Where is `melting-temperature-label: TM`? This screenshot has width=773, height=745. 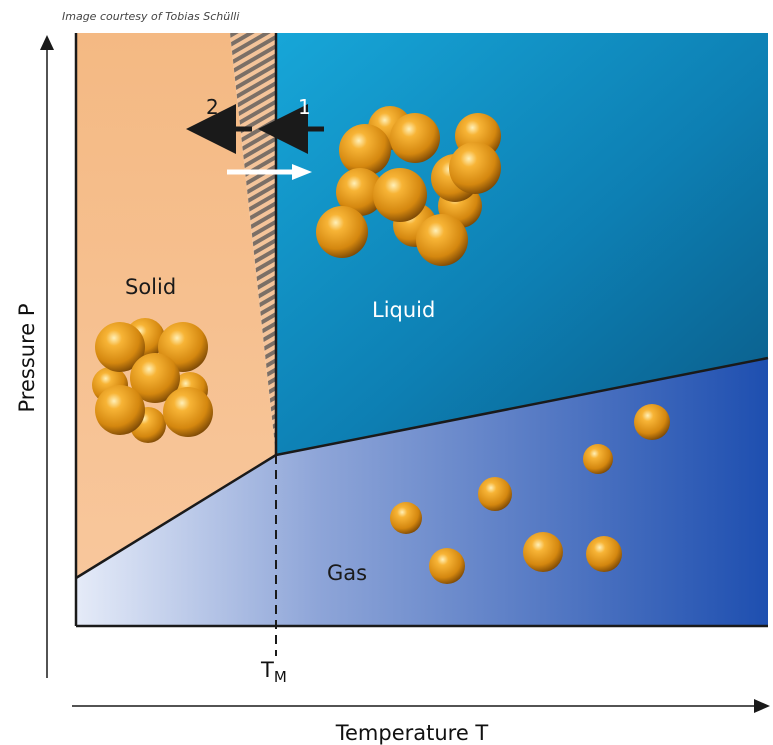 melting-temperature-label: TM is located at coordinates (273, 672).